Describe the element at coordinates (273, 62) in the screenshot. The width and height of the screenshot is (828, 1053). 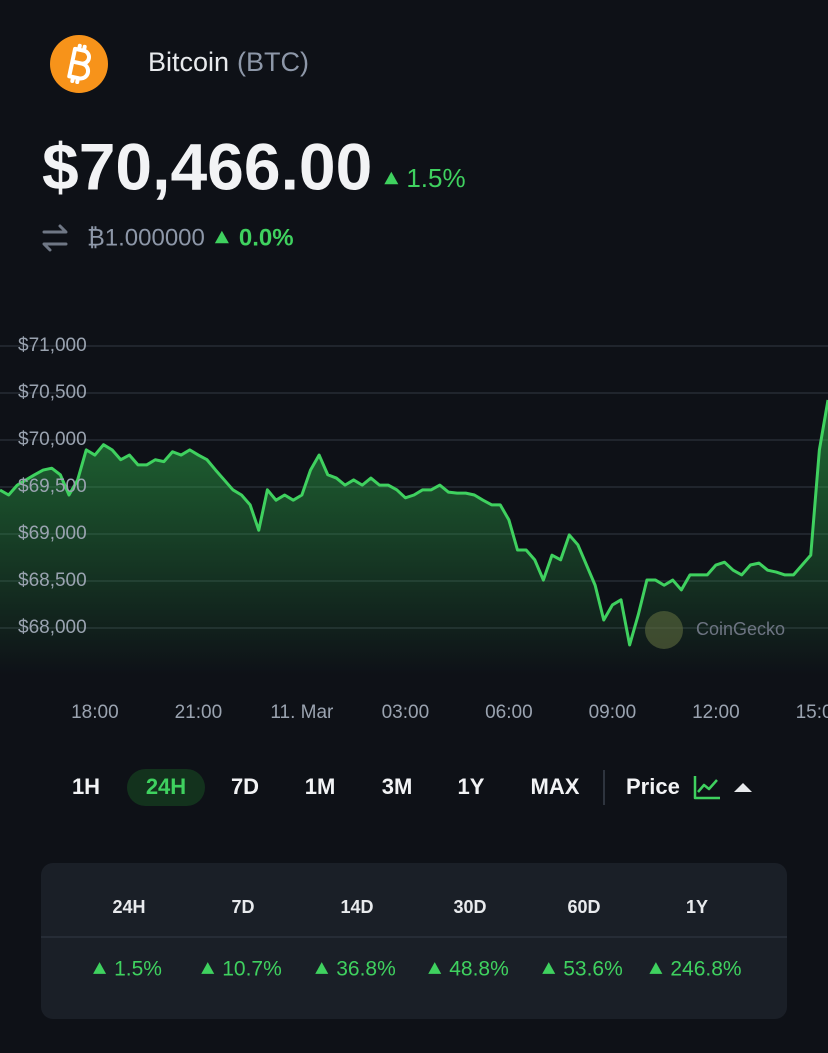
I see `coin-symbol: (BTC)` at that location.